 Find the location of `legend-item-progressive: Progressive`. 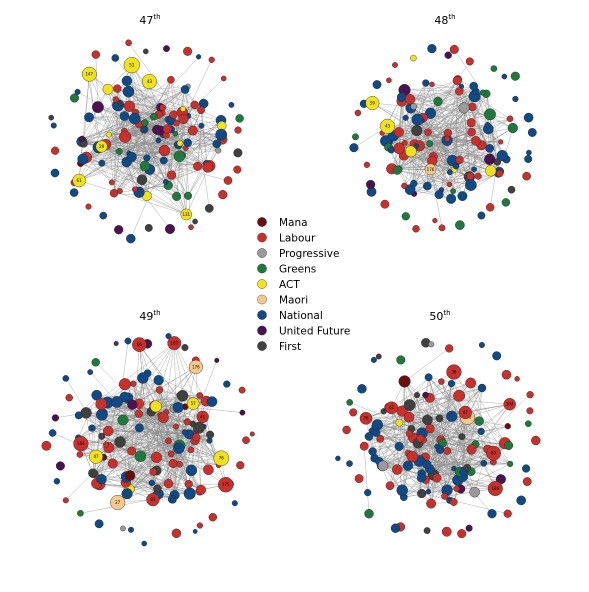

legend-item-progressive: Progressive is located at coordinates (298, 254).